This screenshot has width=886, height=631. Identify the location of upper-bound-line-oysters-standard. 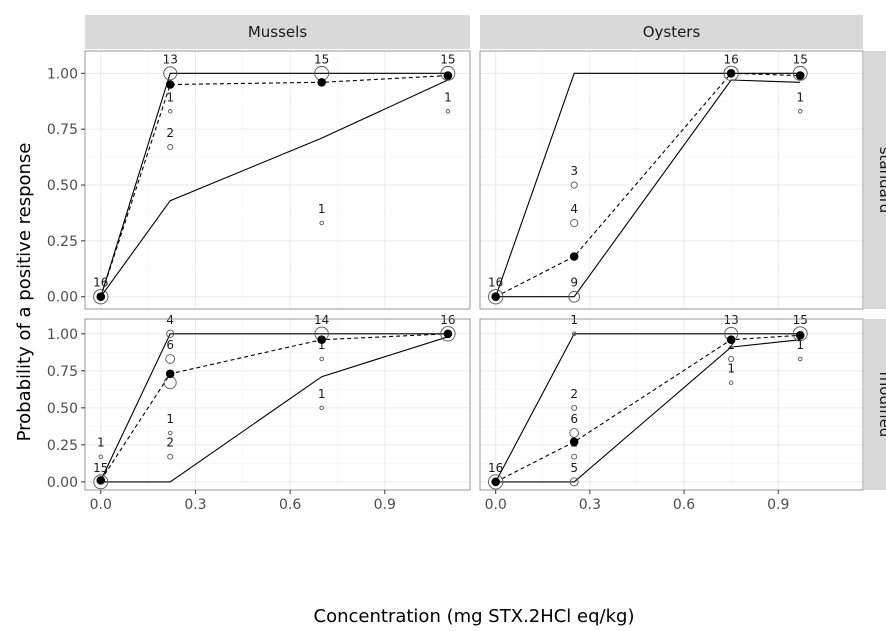
(648, 184).